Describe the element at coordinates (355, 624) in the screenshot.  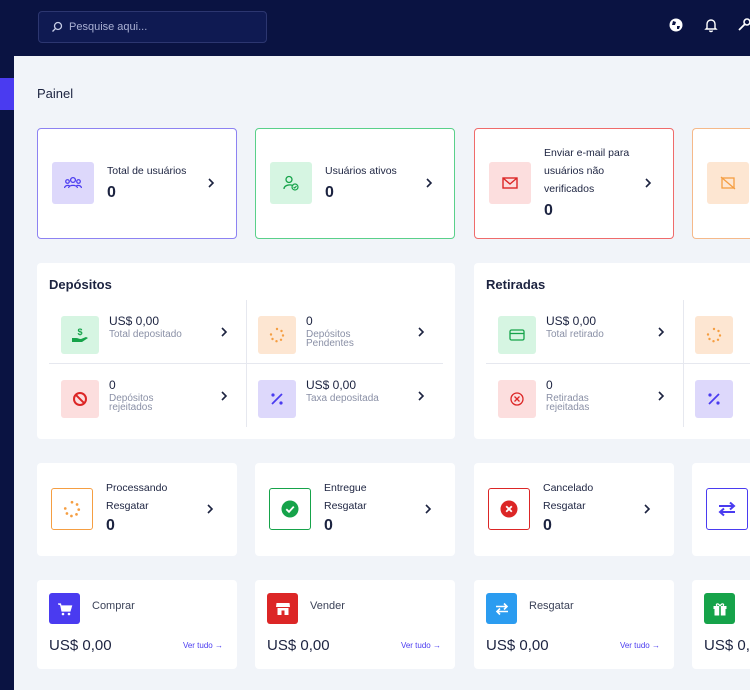
I see `sell-card: Vender US$ 0,00 Ver tudo →` at that location.